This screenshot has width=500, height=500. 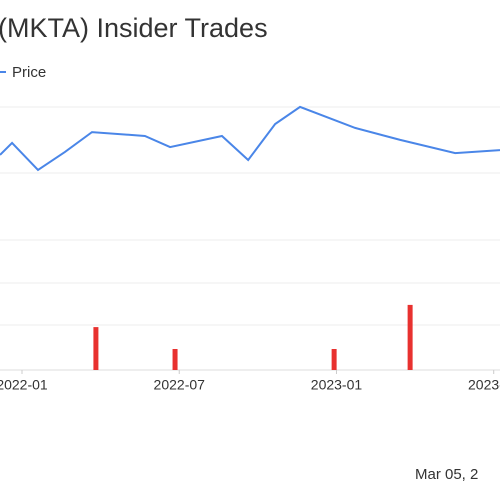 I want to click on price-line, so click(x=250, y=138).